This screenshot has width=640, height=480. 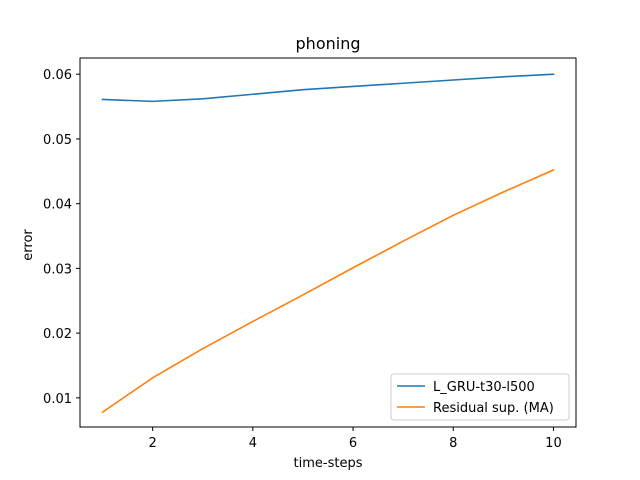 I want to click on x-tick-label: 2, so click(x=153, y=443).